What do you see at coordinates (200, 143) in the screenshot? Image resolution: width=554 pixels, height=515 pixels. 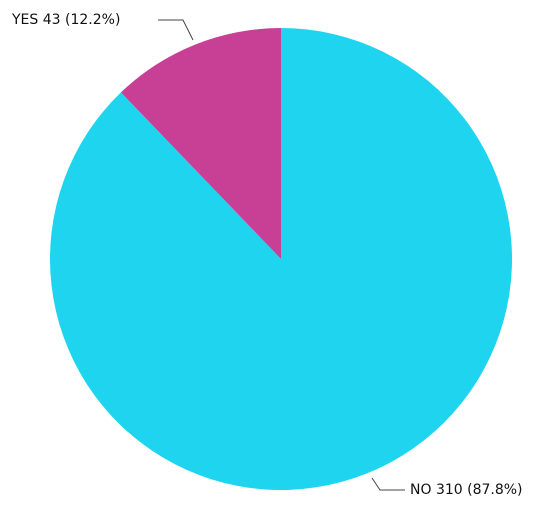 I see `pie-slice` at bounding box center [200, 143].